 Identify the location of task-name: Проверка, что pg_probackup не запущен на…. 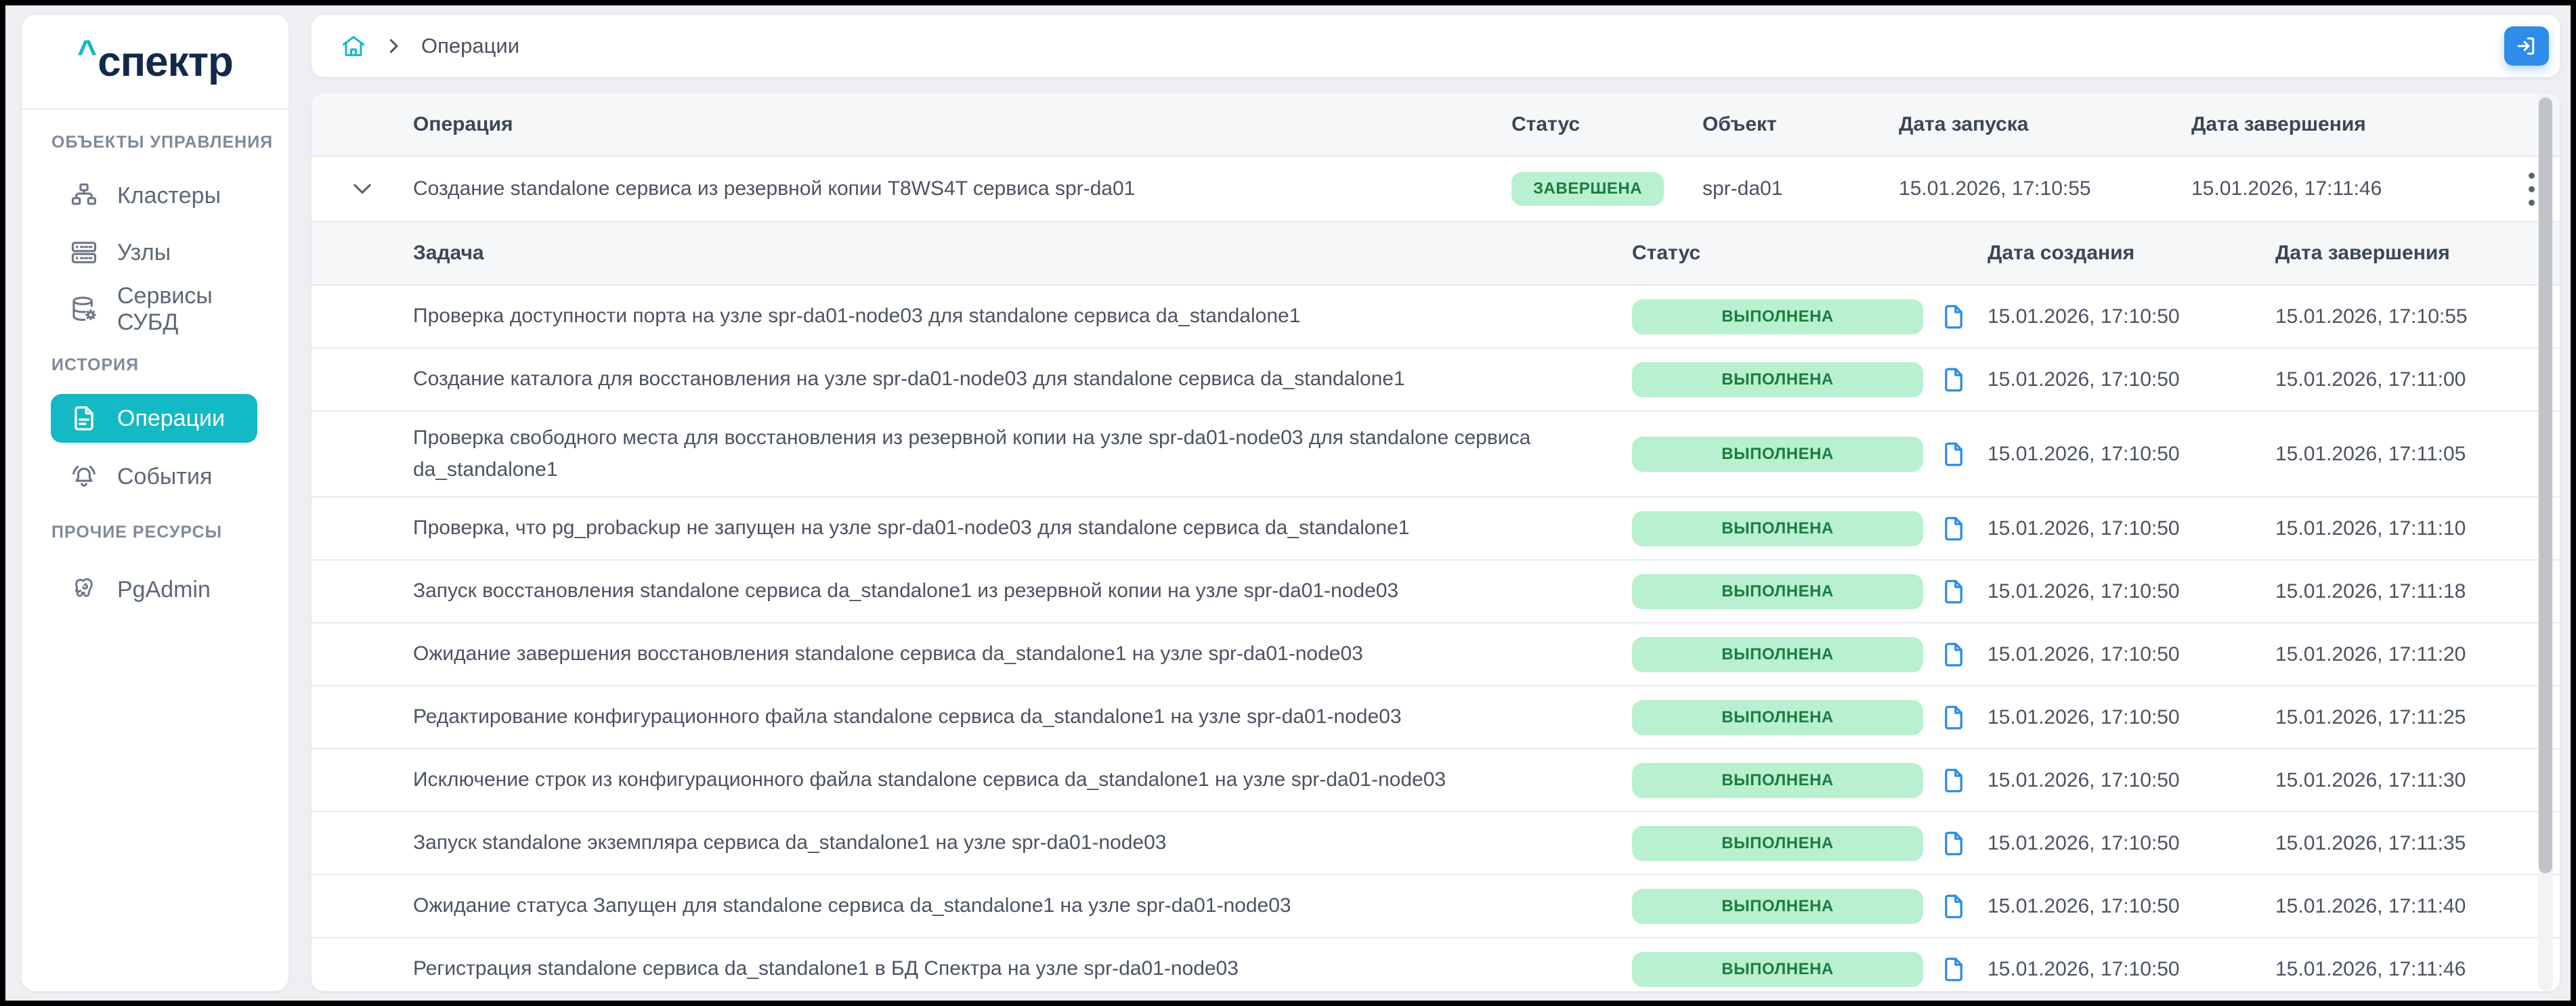
(911, 529).